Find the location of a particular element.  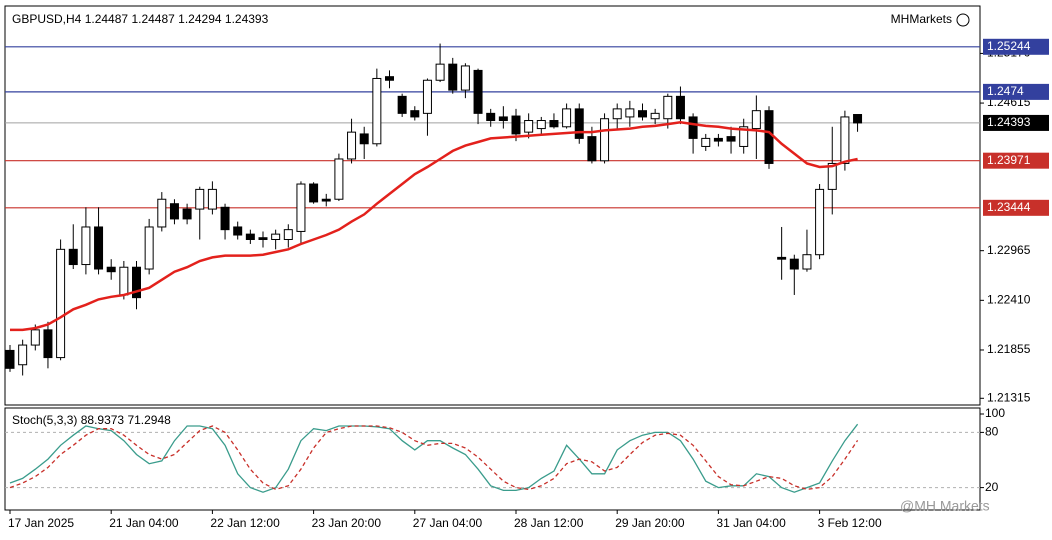

current-price-label: 1.24393 is located at coordinates (1009, 122).